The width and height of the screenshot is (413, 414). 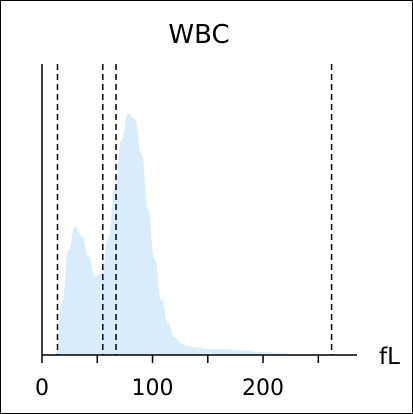 I want to click on chart-title: WBC, so click(x=198, y=35).